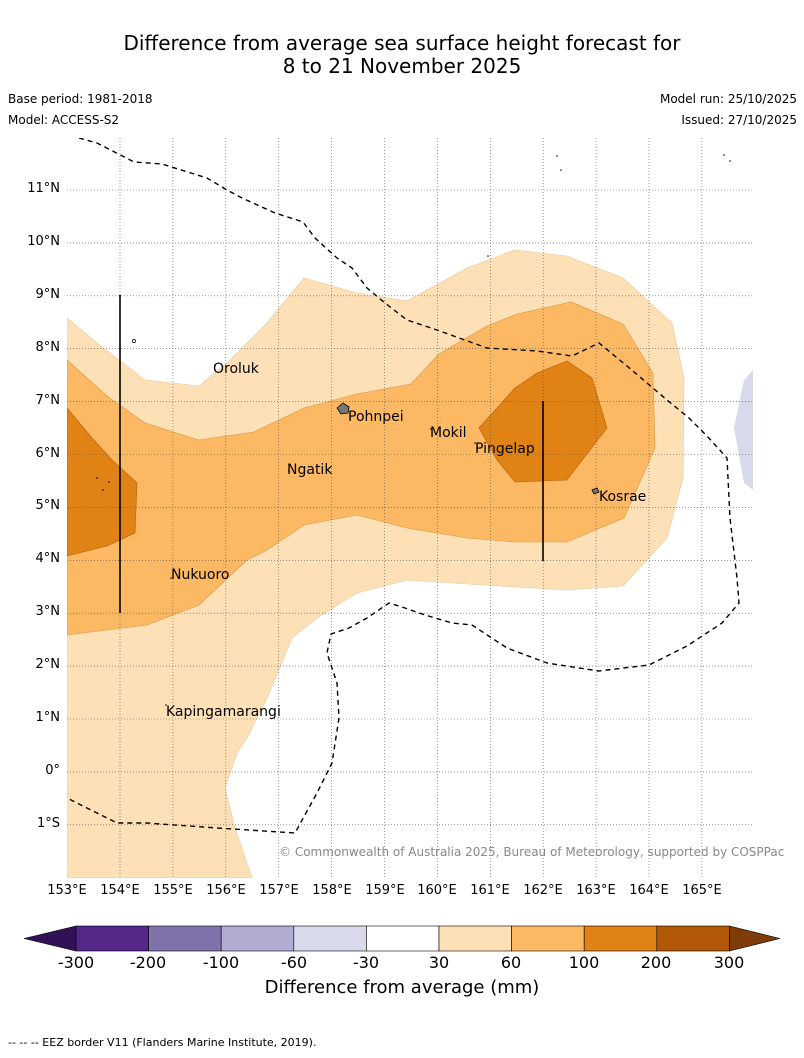 The height and width of the screenshot is (1058, 804). Describe the element at coordinates (48, 664) in the screenshot. I see `lat-label: 2°N` at that location.